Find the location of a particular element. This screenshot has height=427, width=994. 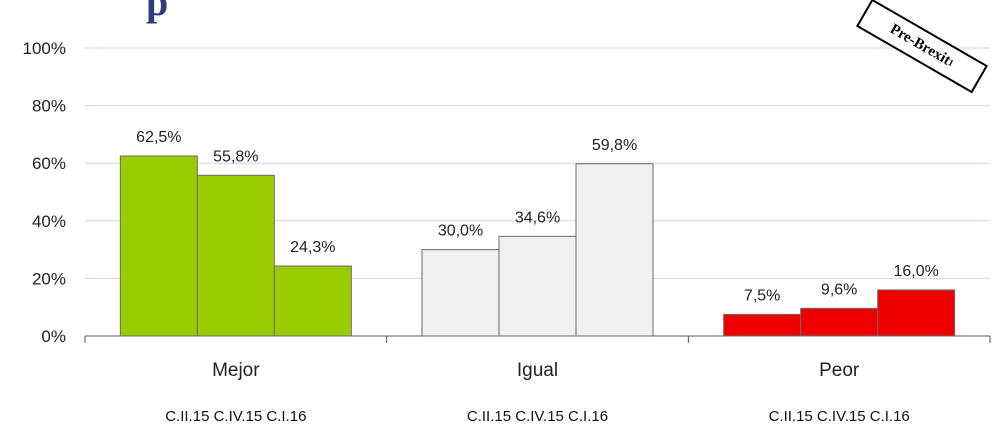

data-label: 24,3% is located at coordinates (312, 247).